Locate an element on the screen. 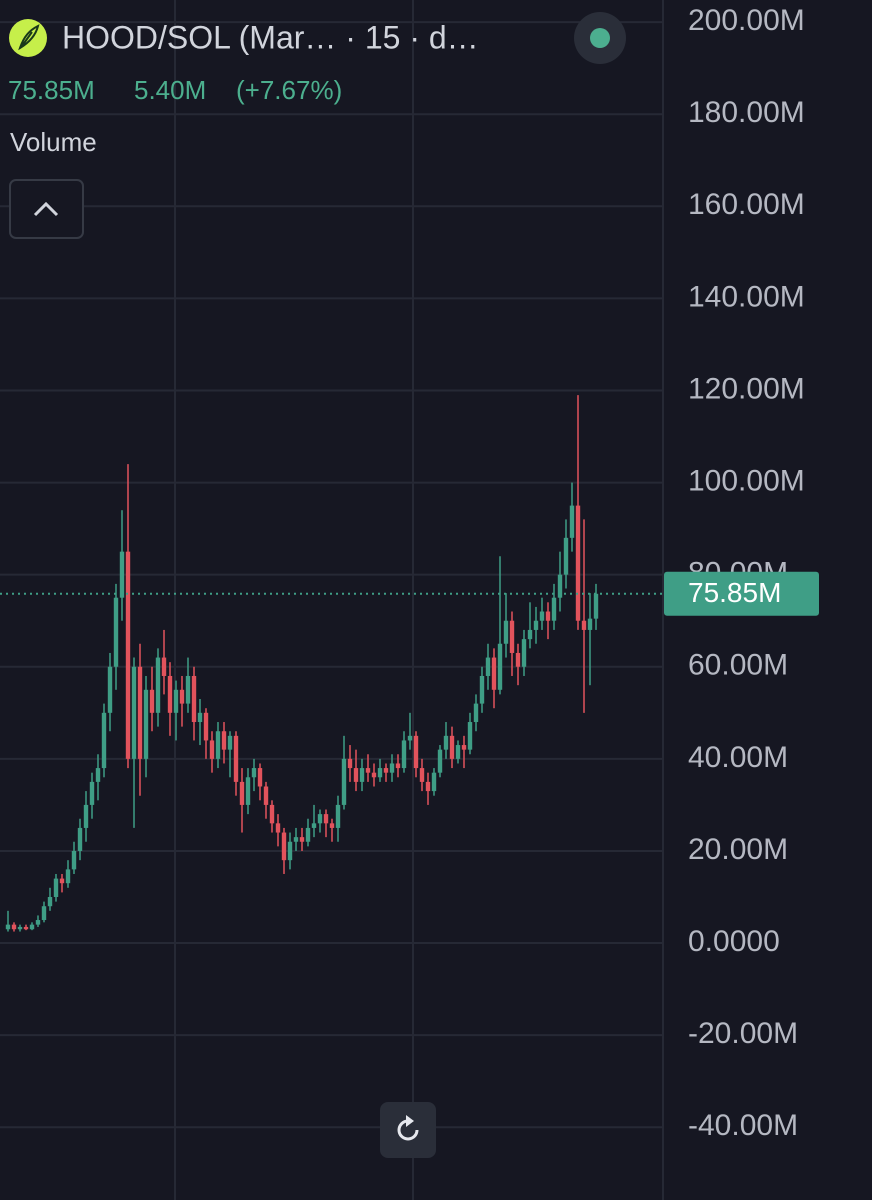 The width and height of the screenshot is (872, 1200). y-tick-label: -20.00M is located at coordinates (743, 1033).